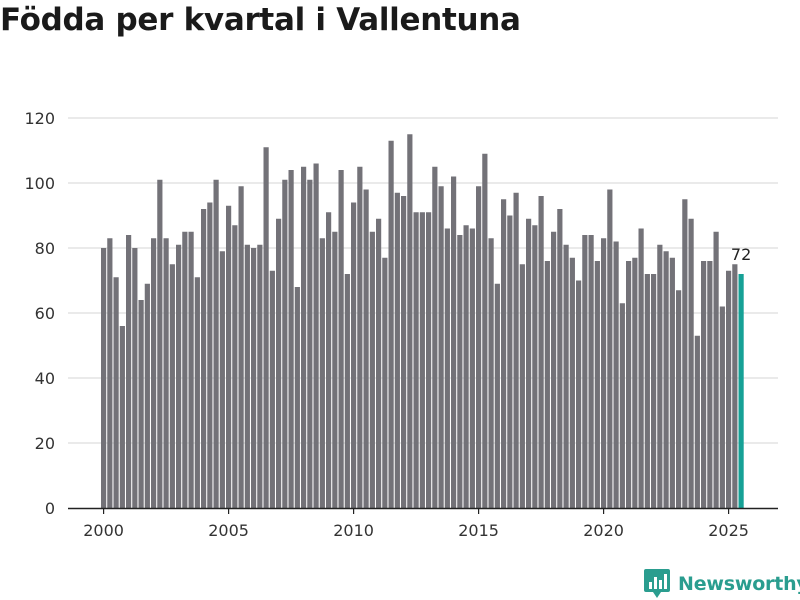 Image resolution: width=800 pixels, height=600 pixels. Describe the element at coordinates (260, 20) in the screenshot. I see `chart-title: Födda per kvartal i Vallentuna` at that location.